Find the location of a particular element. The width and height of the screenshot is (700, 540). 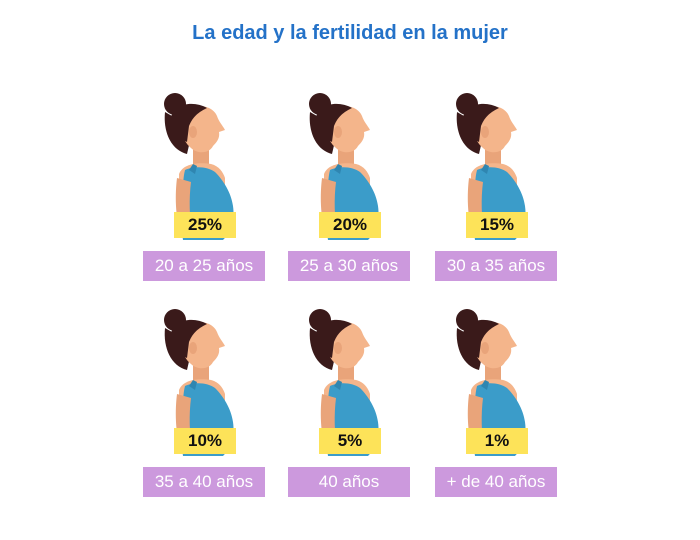

fertility-card: 10% 35 a 40 años is located at coordinates (205, 403).